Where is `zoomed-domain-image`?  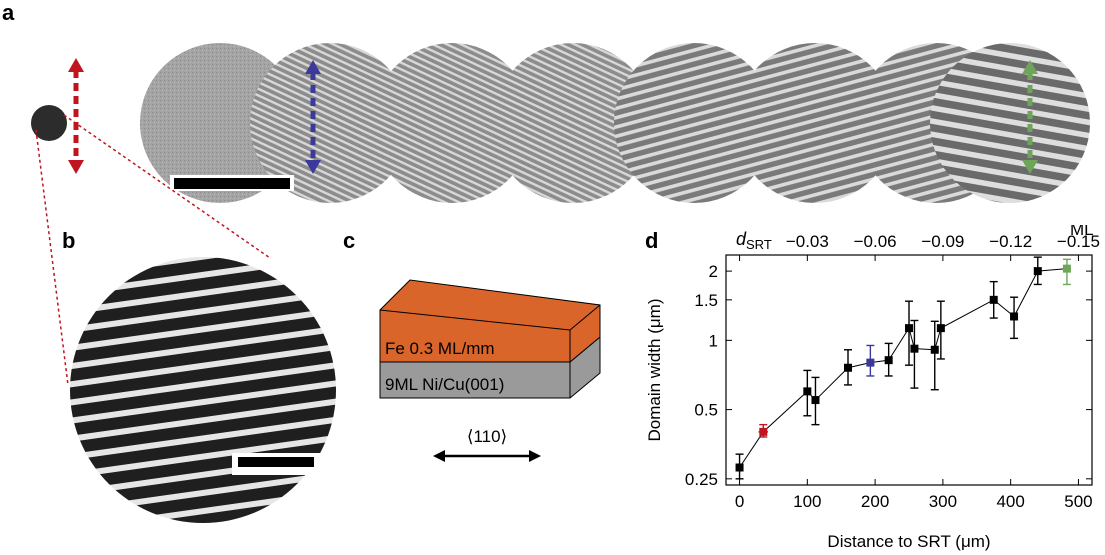
zoomed-domain-image is located at coordinates (203, 390).